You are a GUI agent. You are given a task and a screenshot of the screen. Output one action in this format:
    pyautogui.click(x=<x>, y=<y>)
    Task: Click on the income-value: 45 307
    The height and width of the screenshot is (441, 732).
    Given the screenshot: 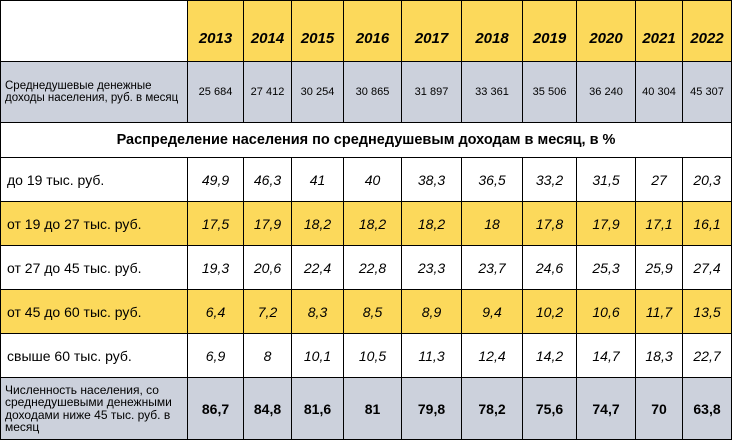 What is the action you would take?
    pyautogui.click(x=707, y=92)
    